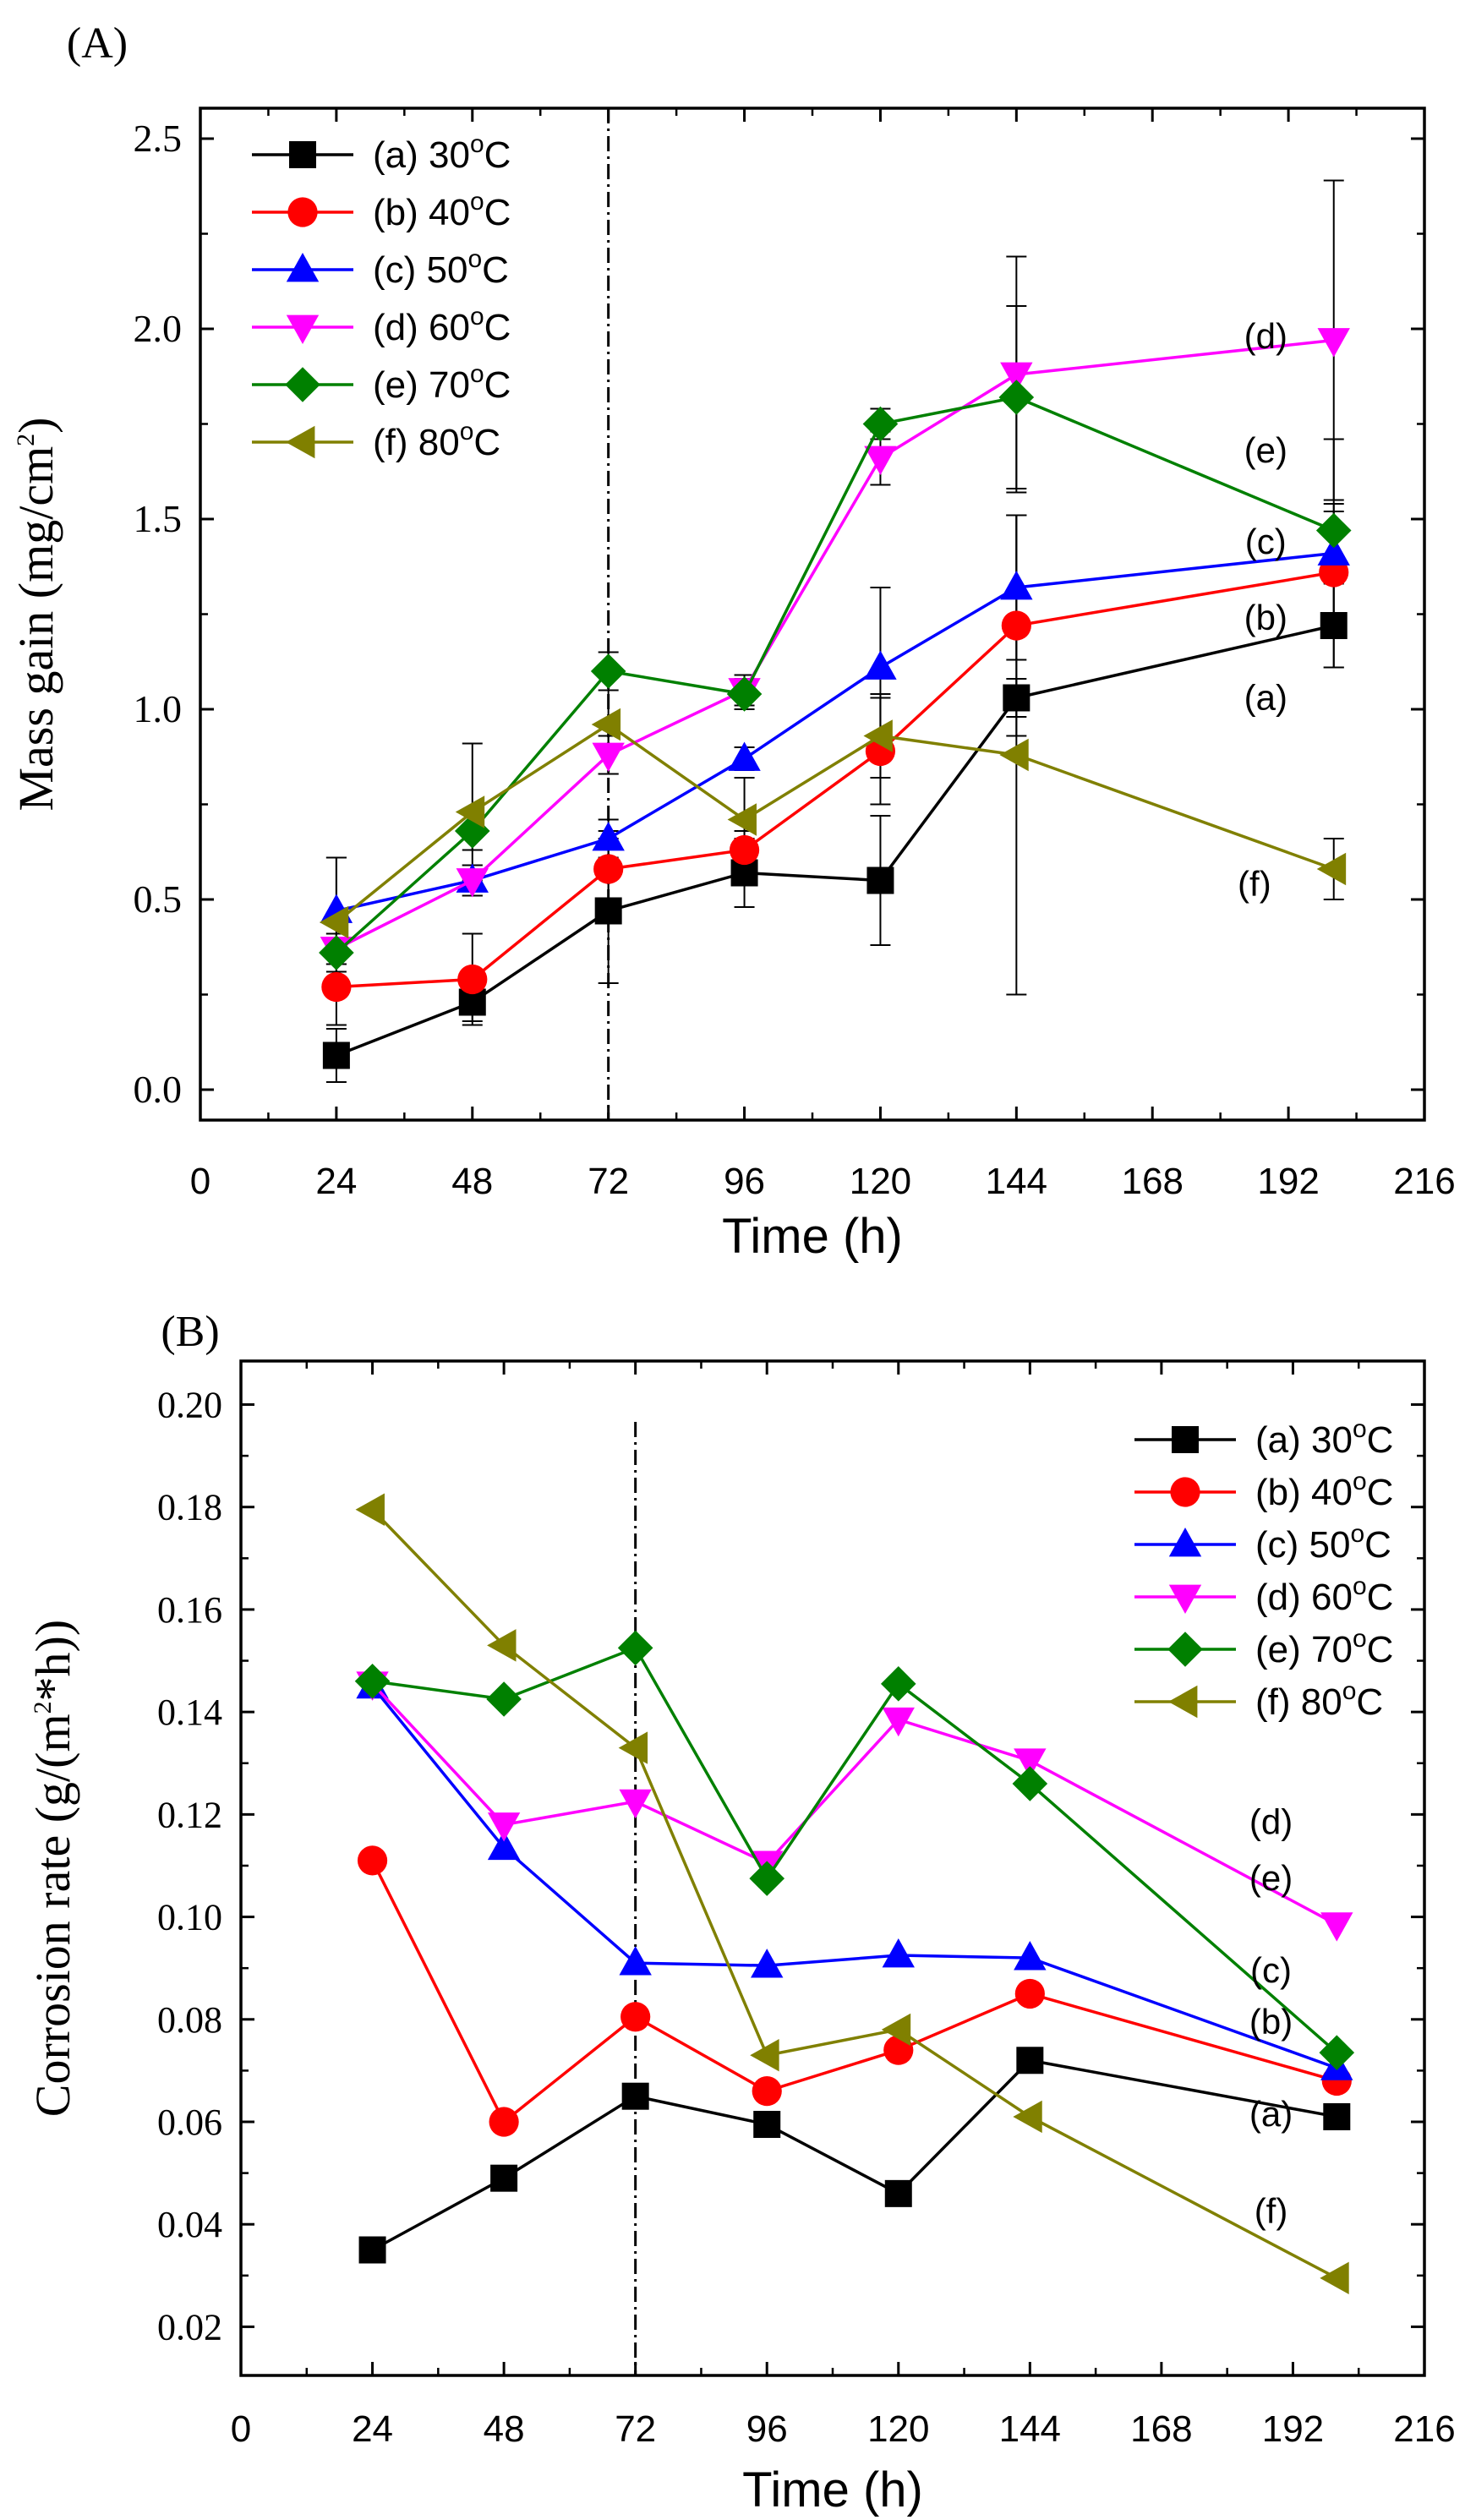 The image size is (1476, 2520). I want to click on legend-label: (b) 40oC, so click(442, 210).